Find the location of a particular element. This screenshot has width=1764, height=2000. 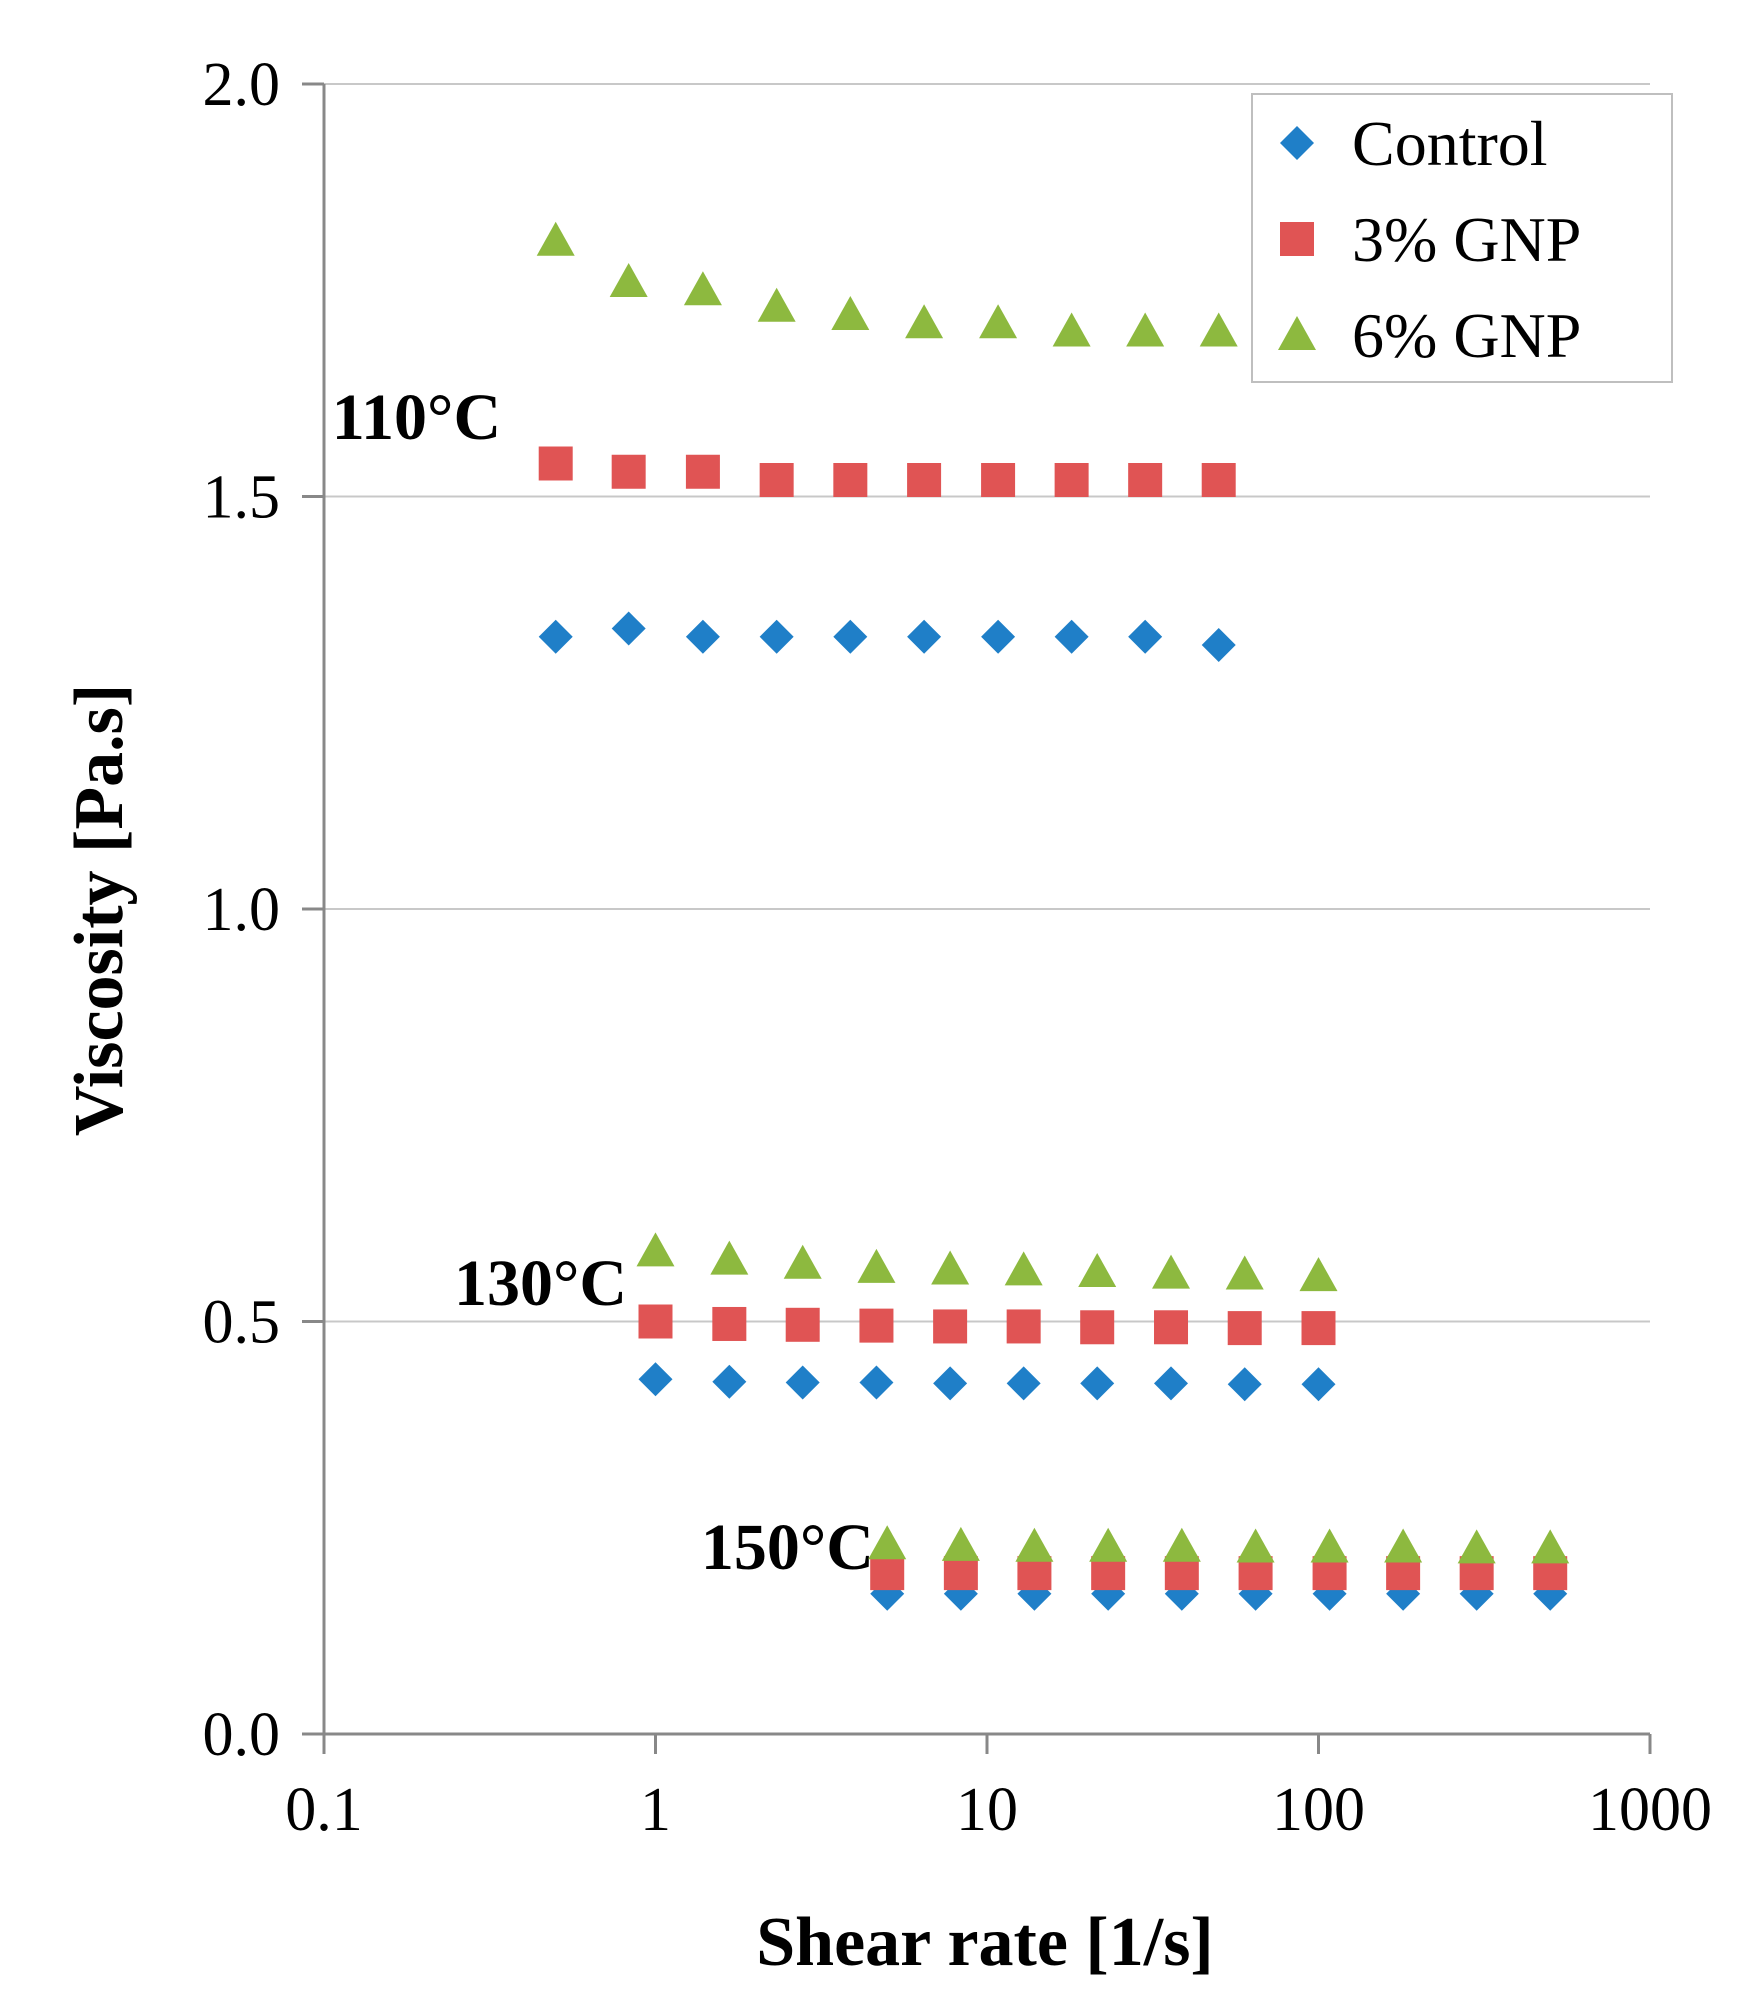

legend-box is located at coordinates (1462, 238).